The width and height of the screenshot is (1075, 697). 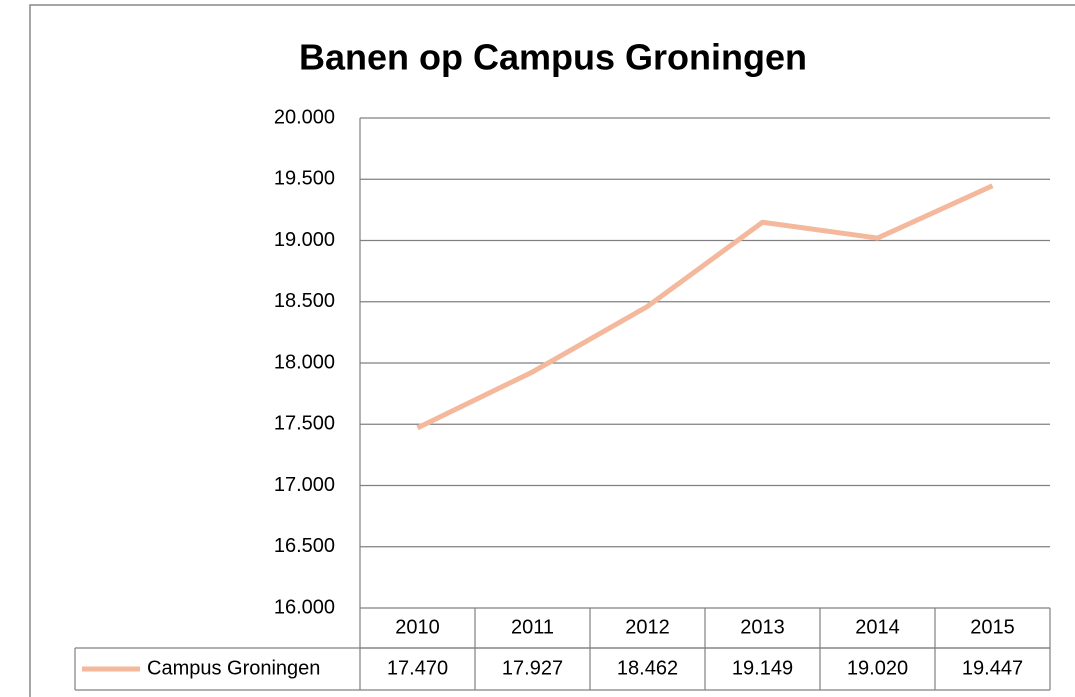 What do you see at coordinates (304, 362) in the screenshot?
I see `y-tick-label: 18.000` at bounding box center [304, 362].